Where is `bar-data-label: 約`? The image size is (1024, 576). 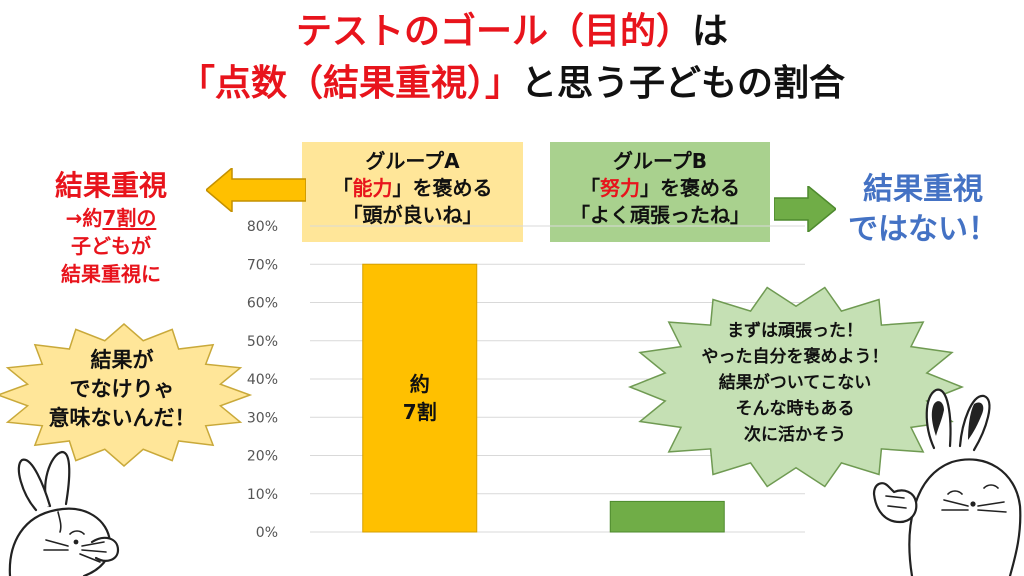
bar-data-label: 約 is located at coordinates (420, 384).